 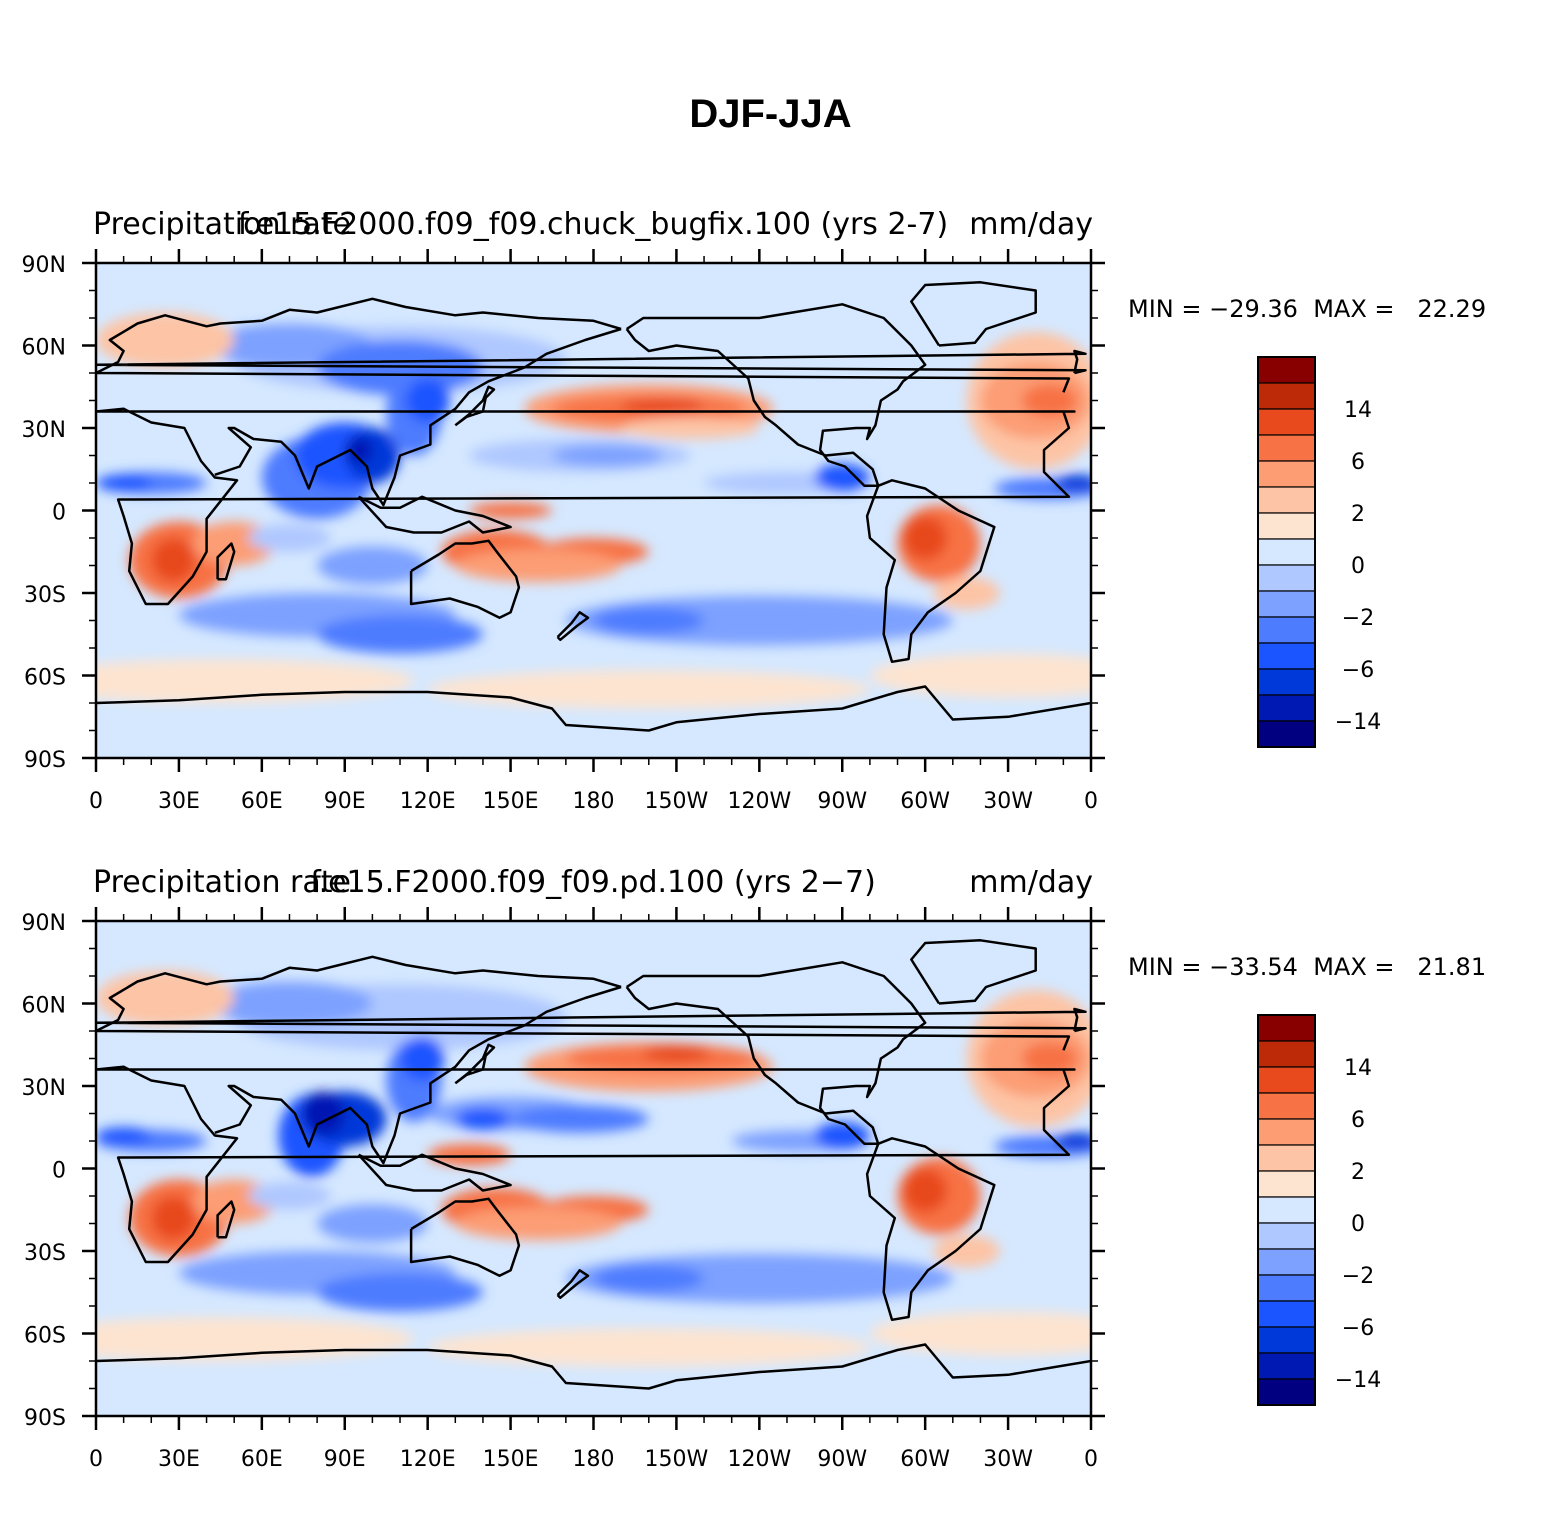 I want to click on max-value: 22.29, so click(x=1452, y=309).